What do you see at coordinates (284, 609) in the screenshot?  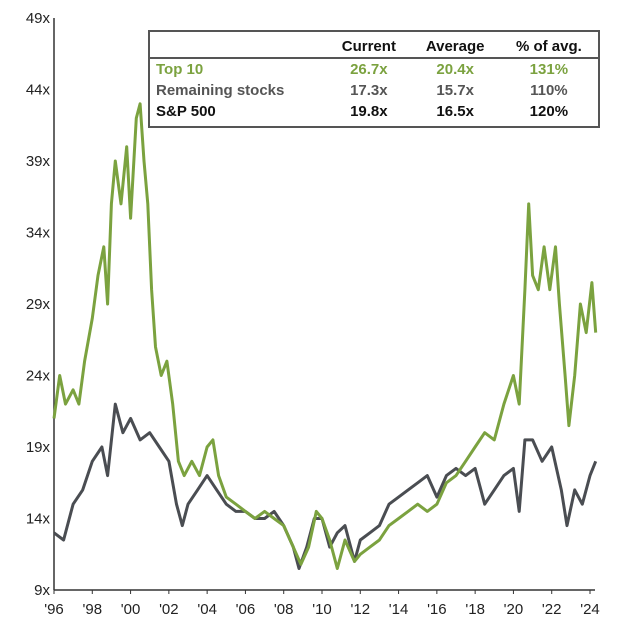 I see `x-tick-label: '08` at bounding box center [284, 609].